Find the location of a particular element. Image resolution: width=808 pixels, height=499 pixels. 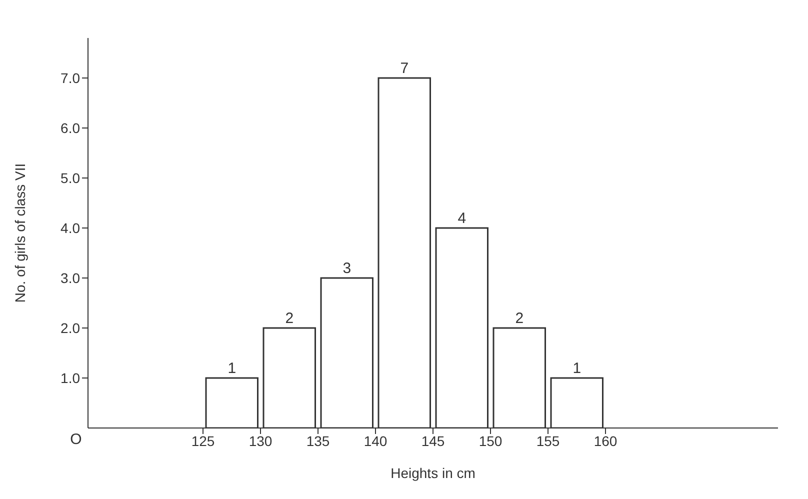

y-tick-label: 7.0 is located at coordinates (70, 78).